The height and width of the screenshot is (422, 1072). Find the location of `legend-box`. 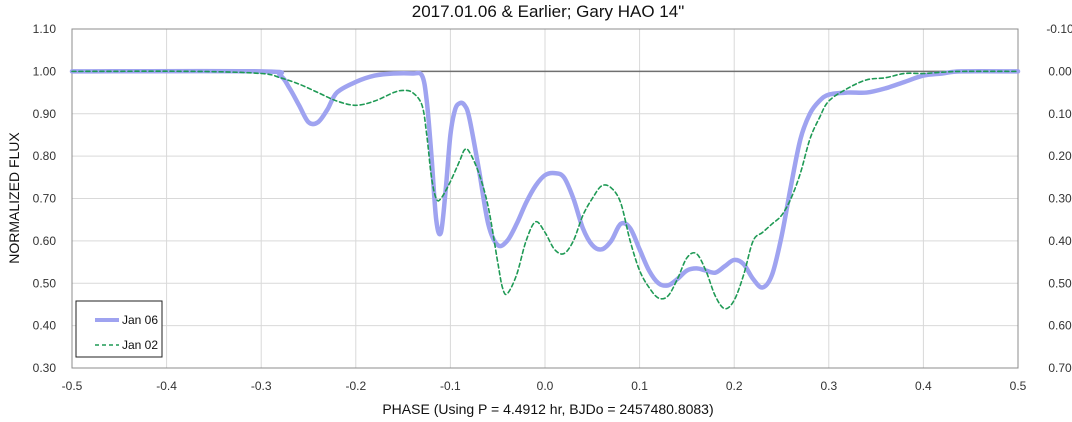

legend-box is located at coordinates (119, 329).